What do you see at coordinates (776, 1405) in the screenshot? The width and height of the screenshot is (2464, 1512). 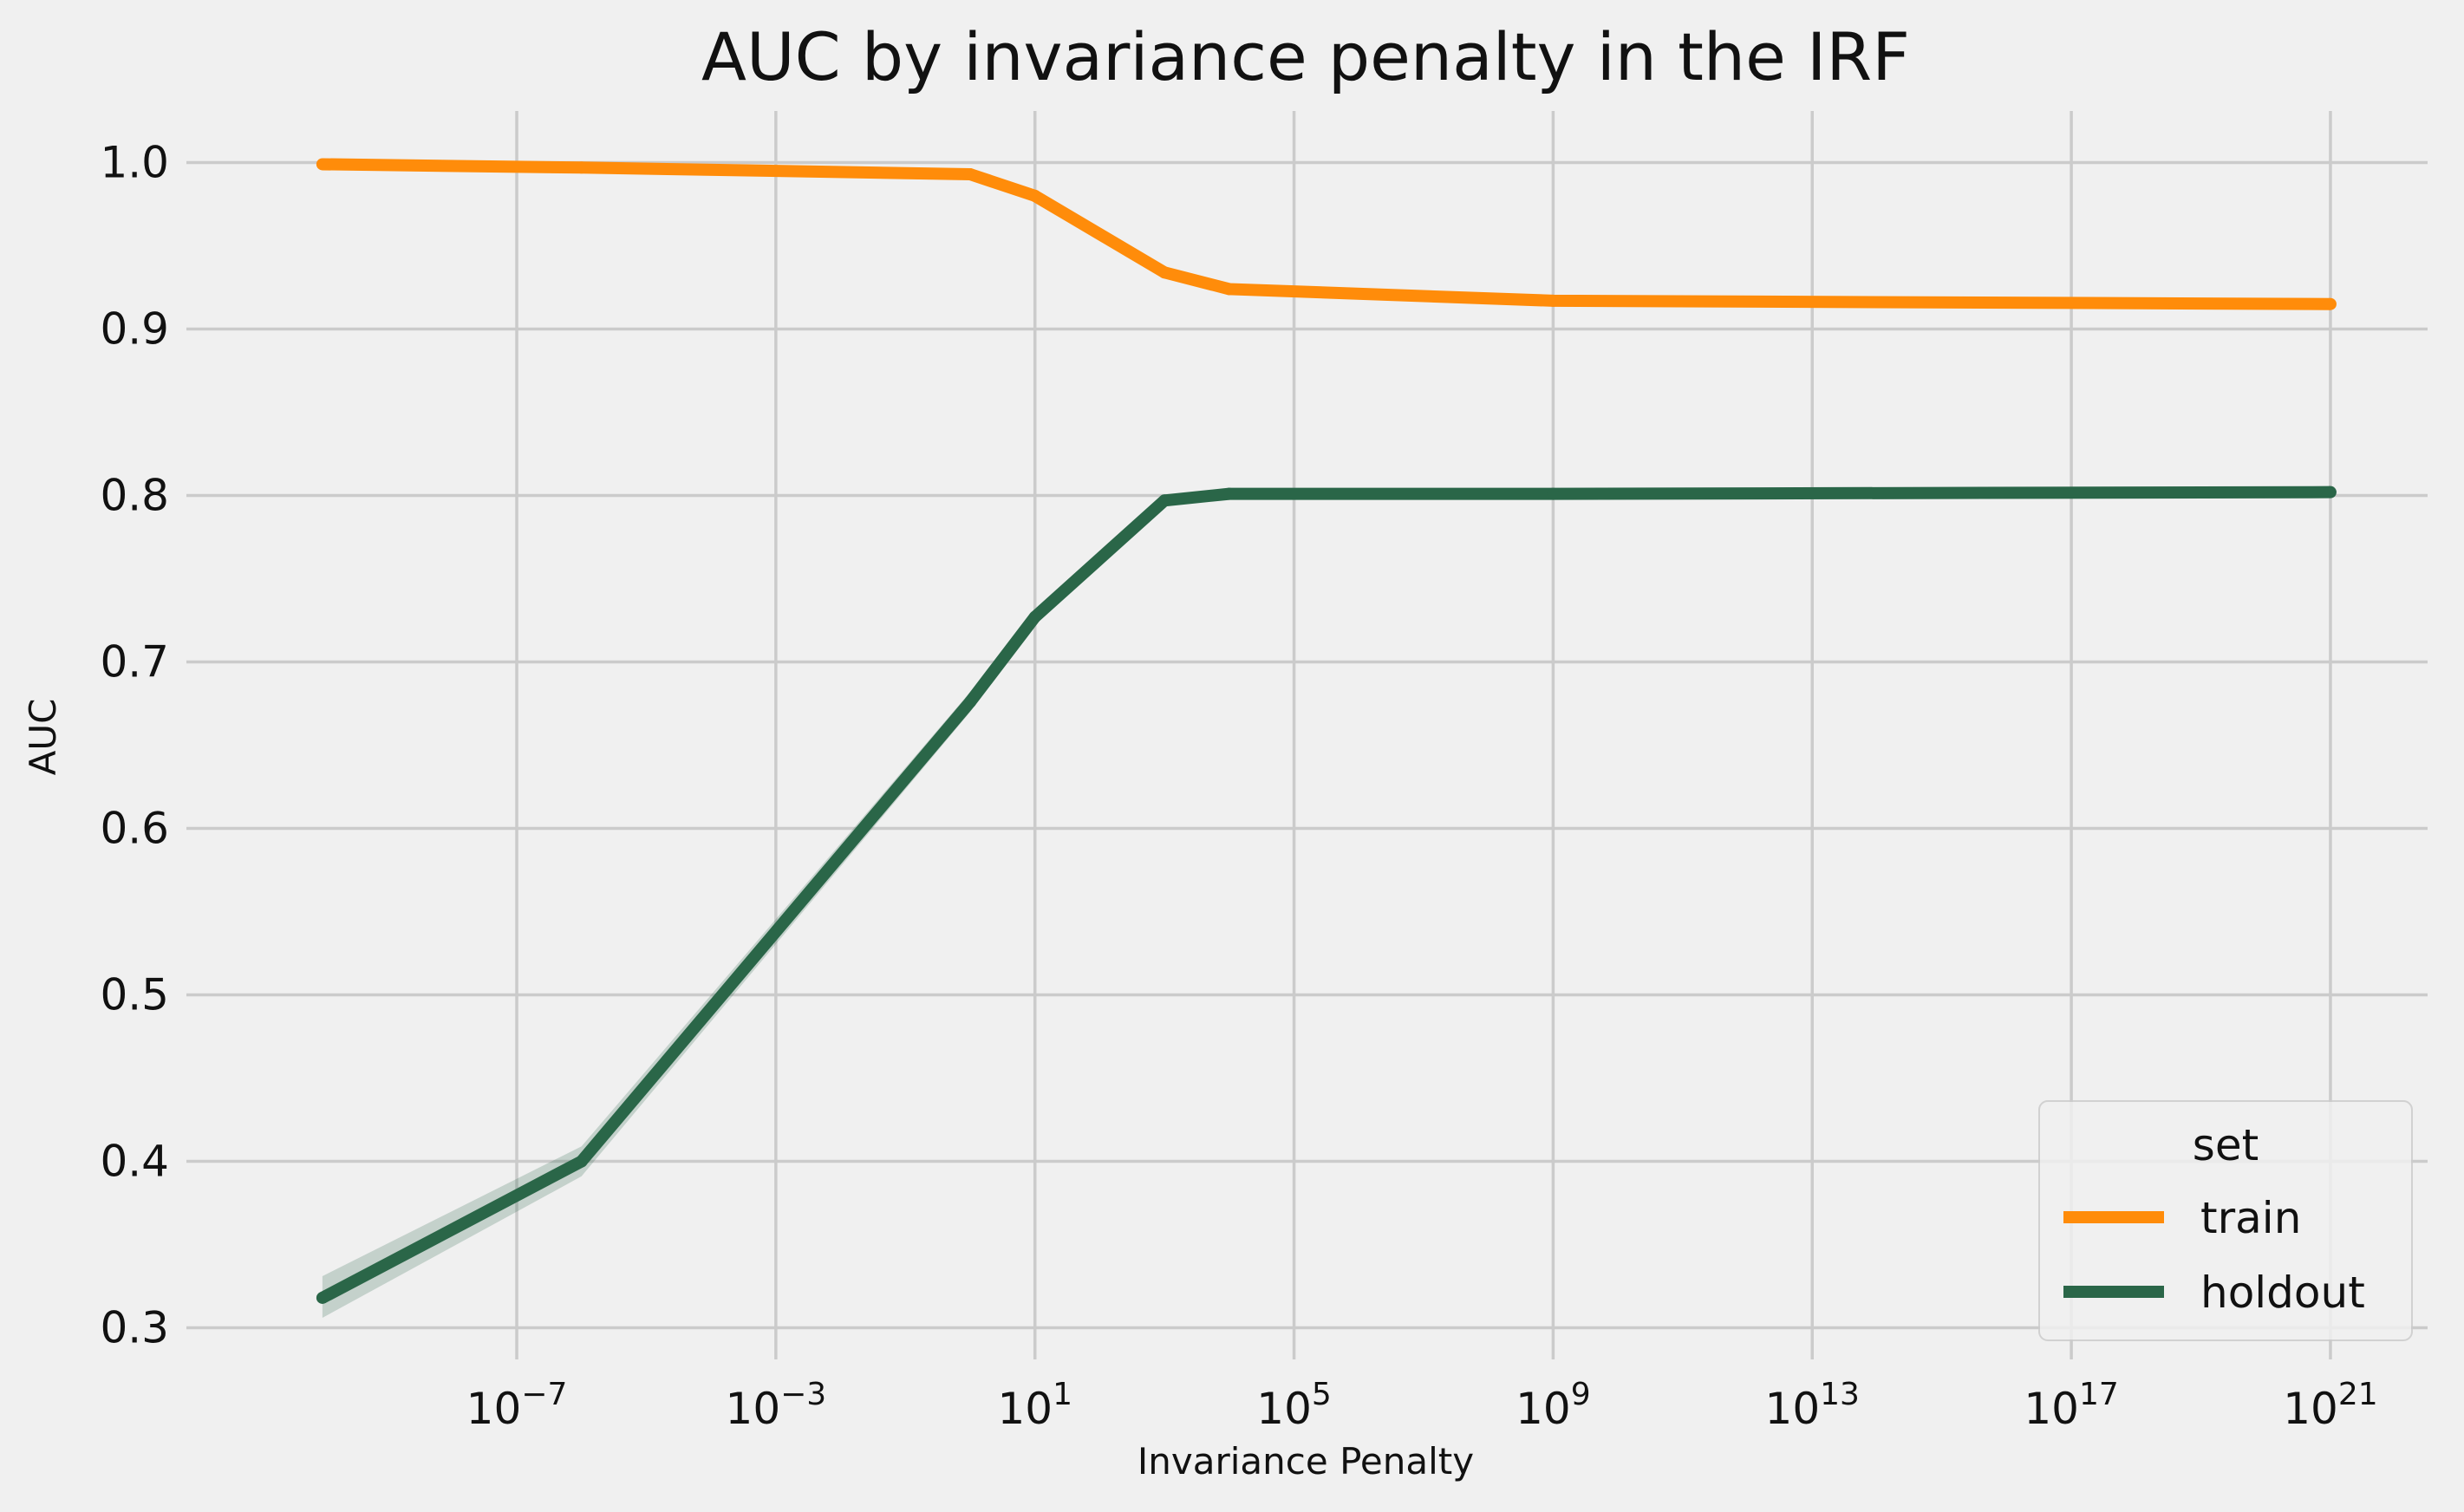 I see `x-tick-label: 10⁻³` at bounding box center [776, 1405].